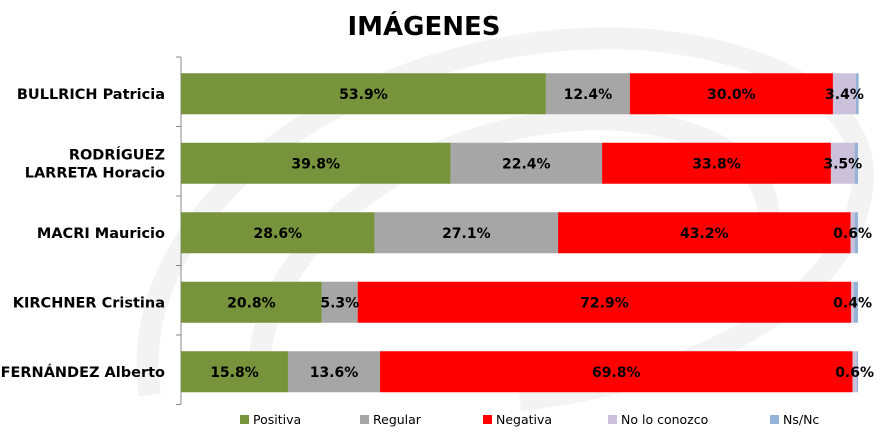  I want to click on chart-title: IMÁGENES, so click(423, 26).